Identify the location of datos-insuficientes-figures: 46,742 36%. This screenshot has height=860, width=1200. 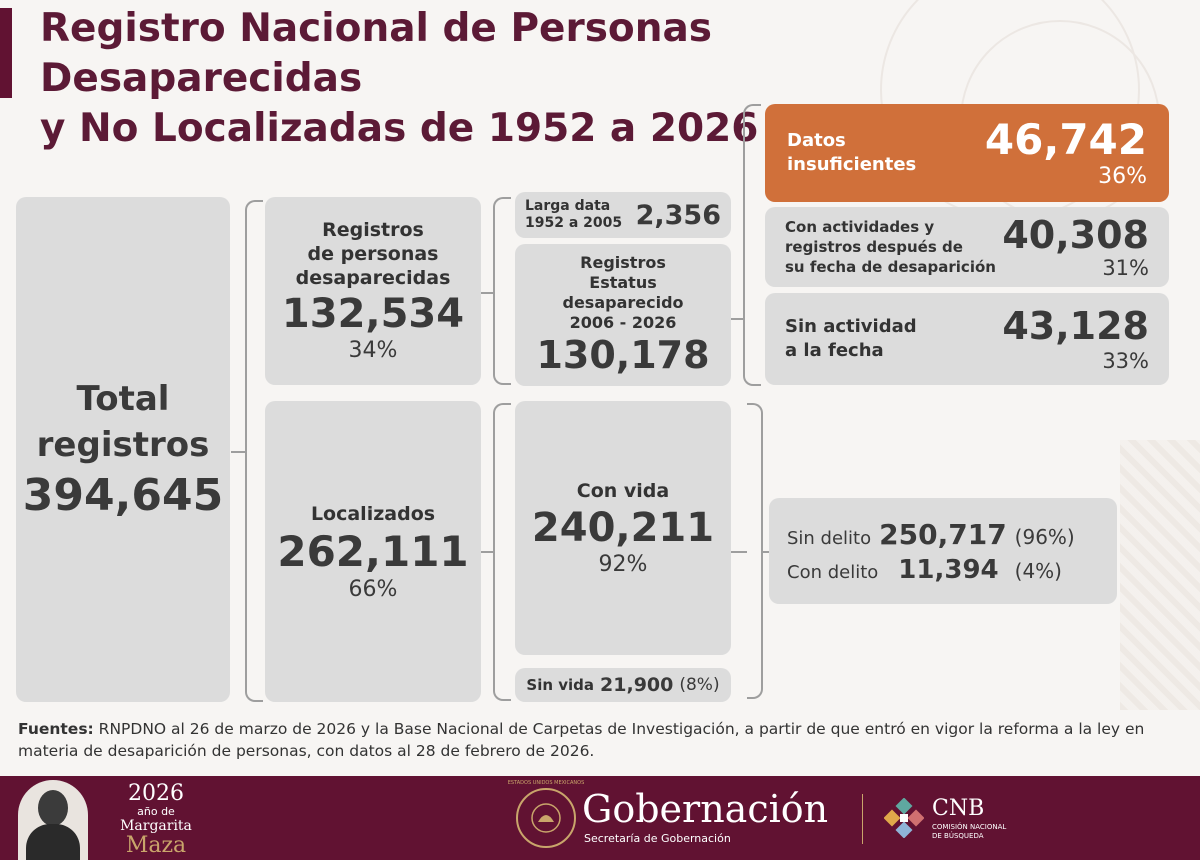
(1066, 153).